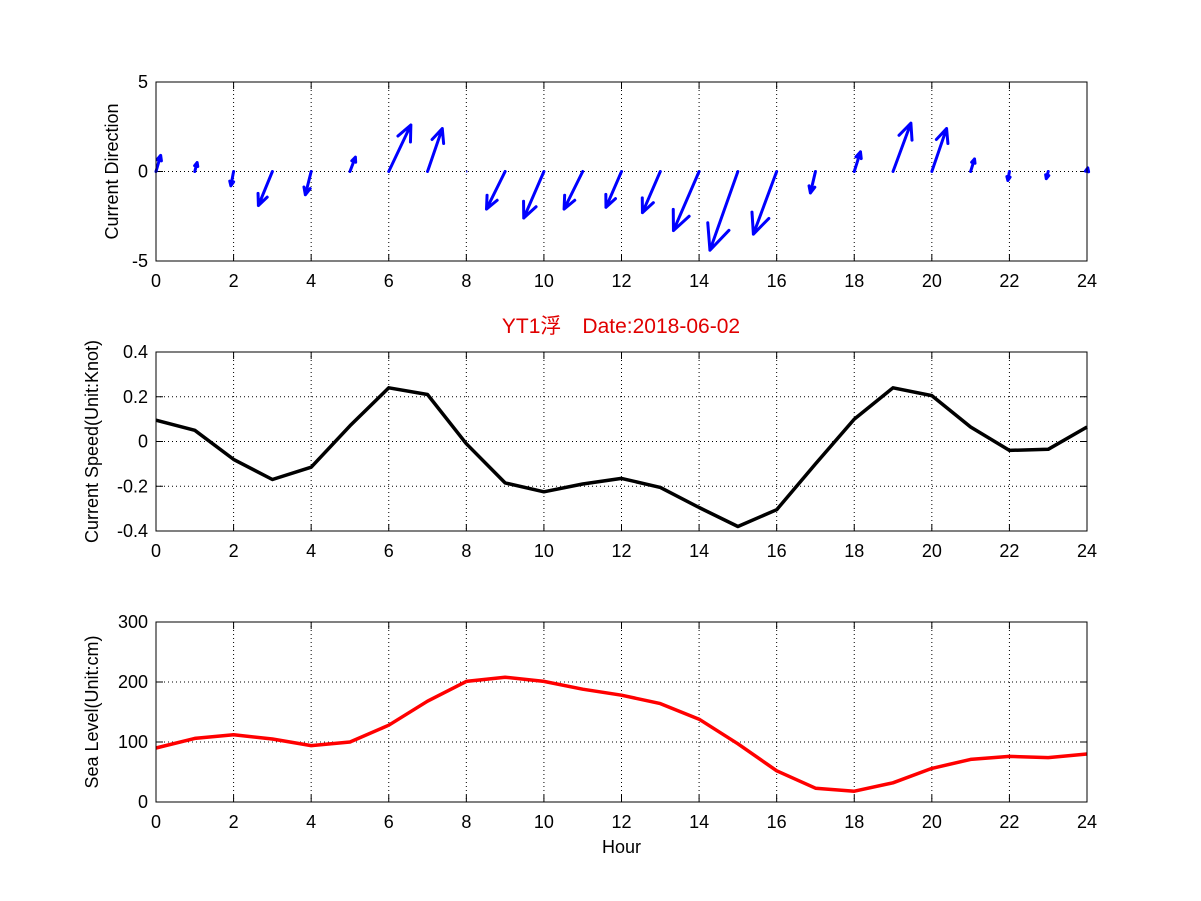  Describe the element at coordinates (135, 352) in the screenshot. I see `y-tick-label: 0.4` at that location.